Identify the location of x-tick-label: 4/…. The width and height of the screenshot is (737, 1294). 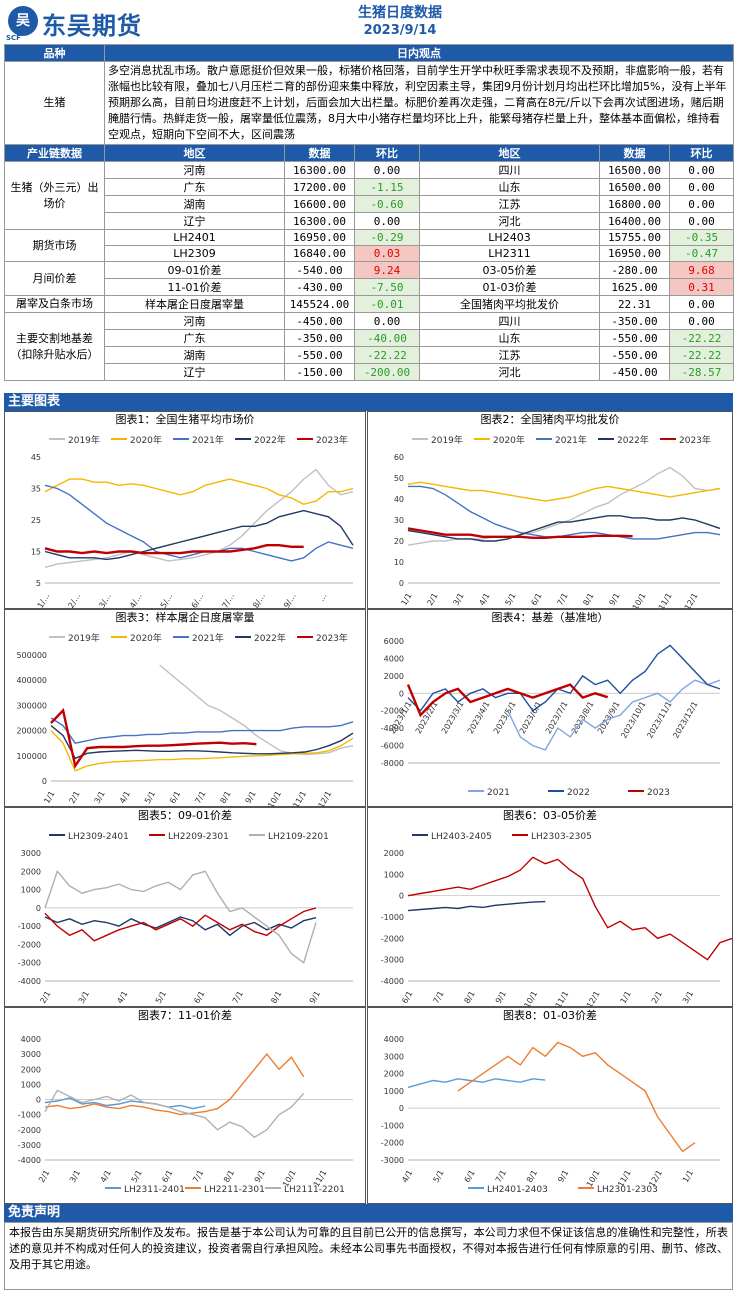
(136, 601).